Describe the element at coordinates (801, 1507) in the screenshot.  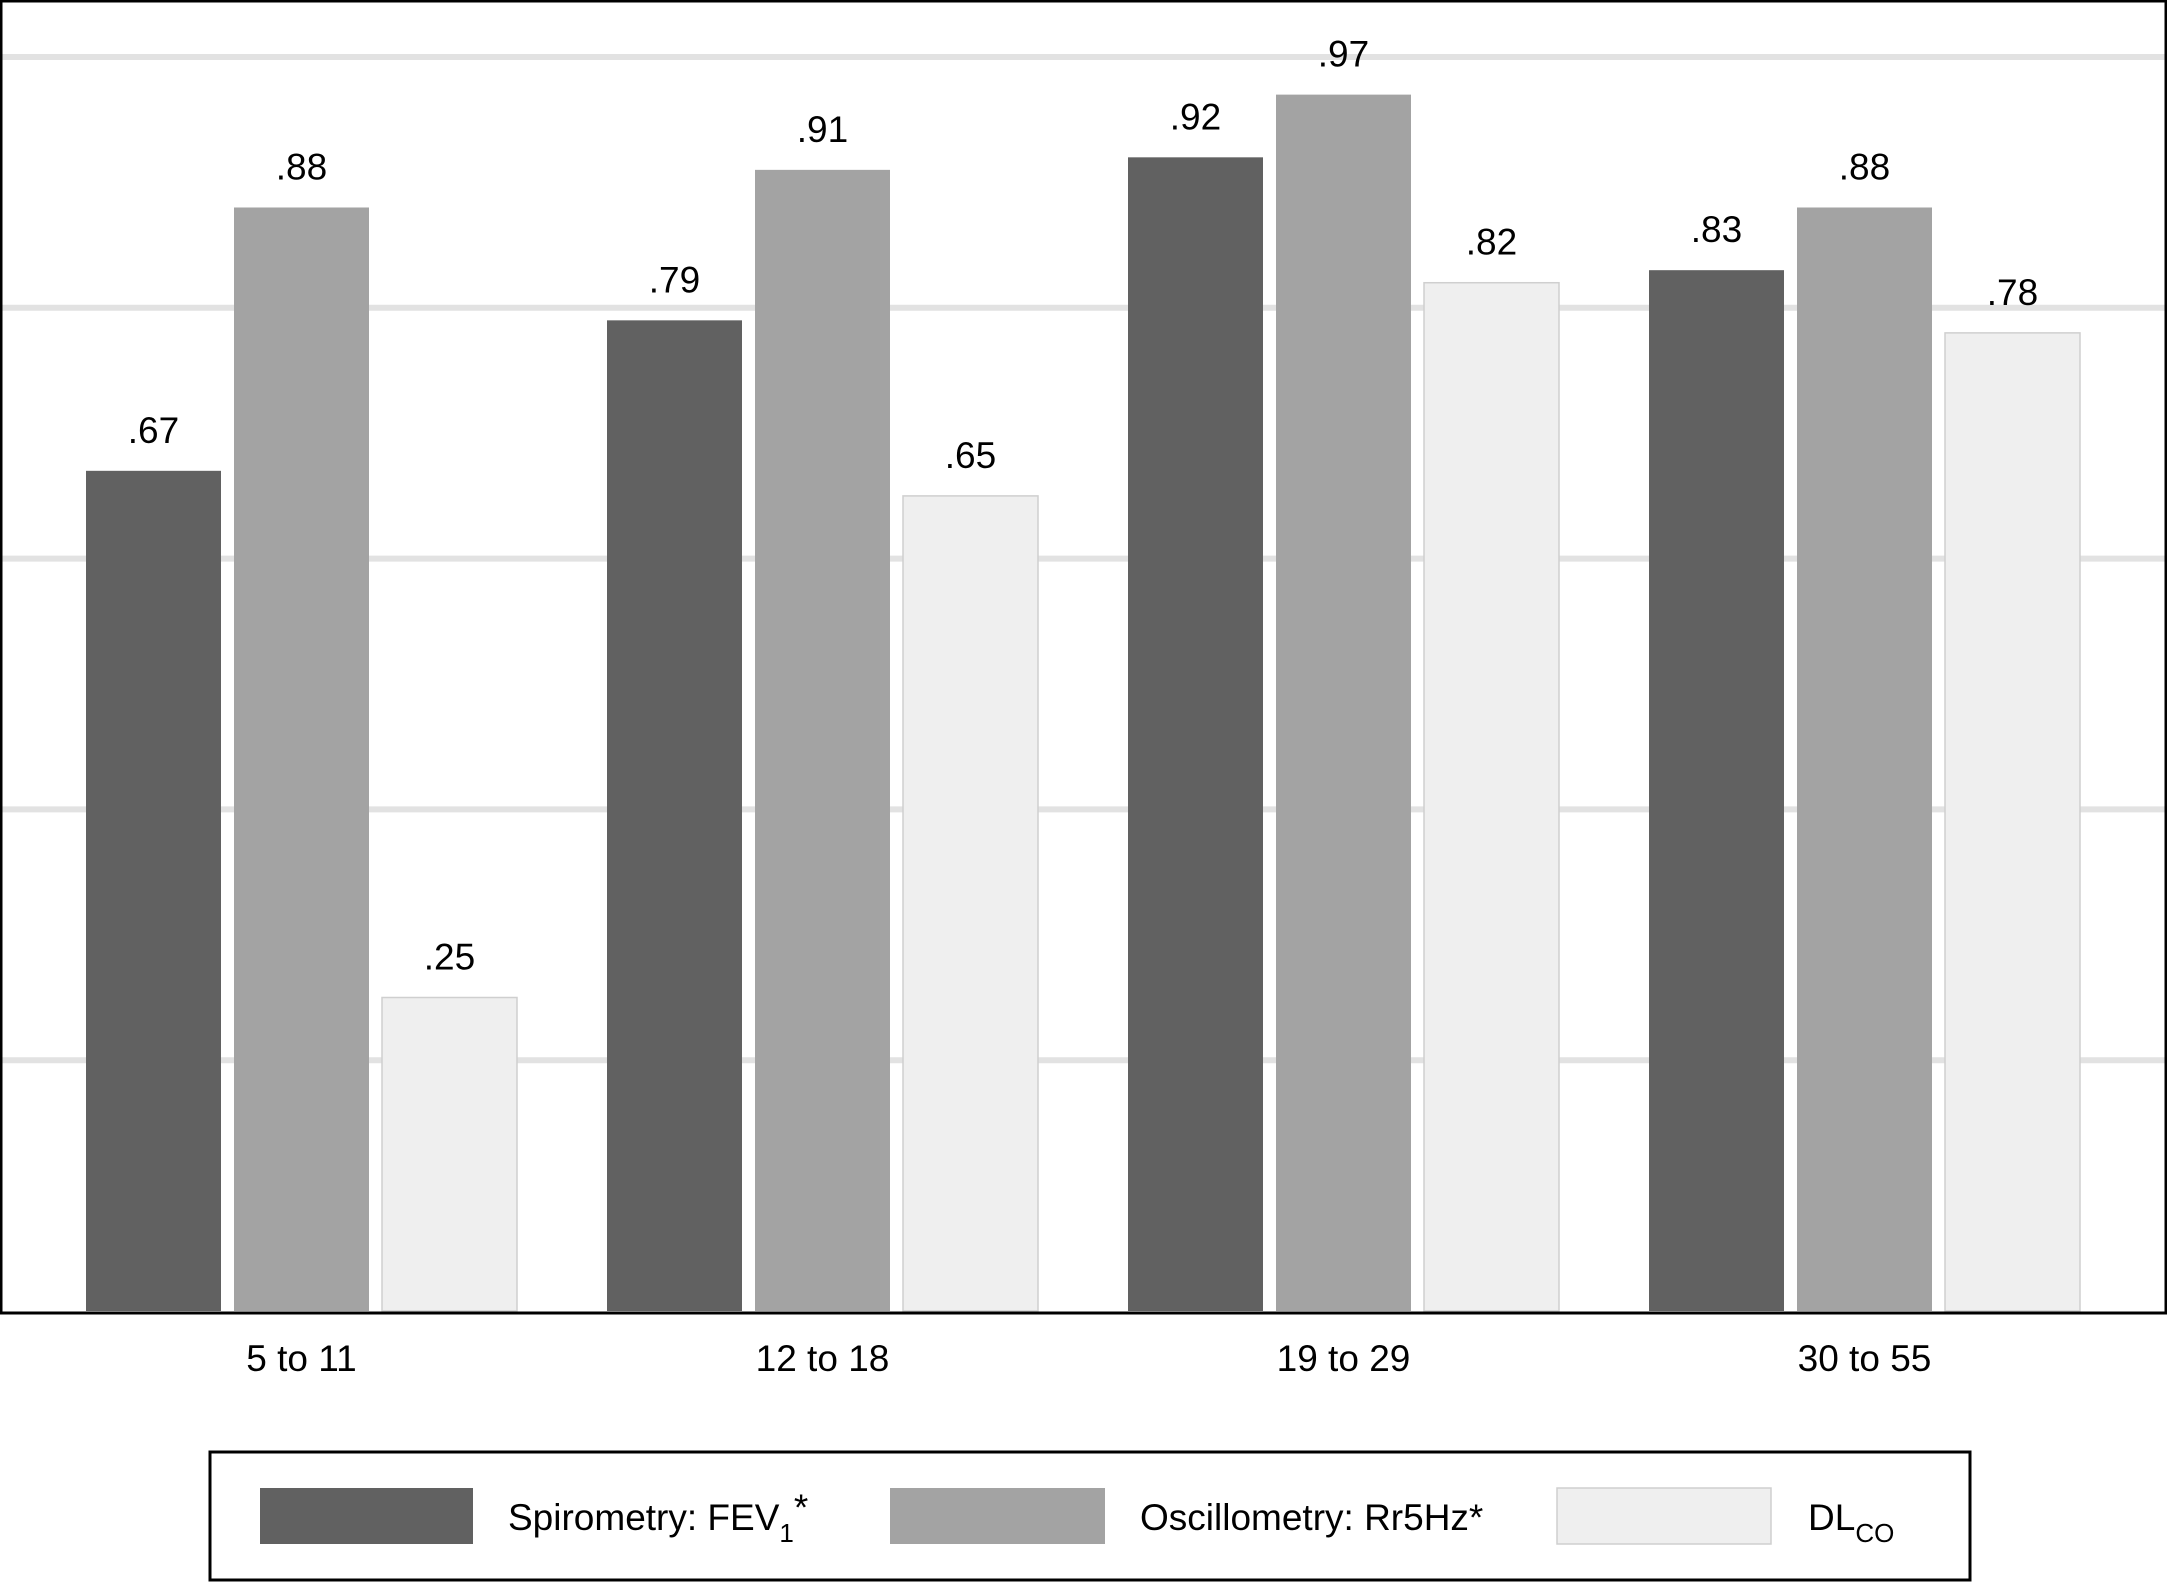
I see `legend-spirometry-suffix: *` at that location.